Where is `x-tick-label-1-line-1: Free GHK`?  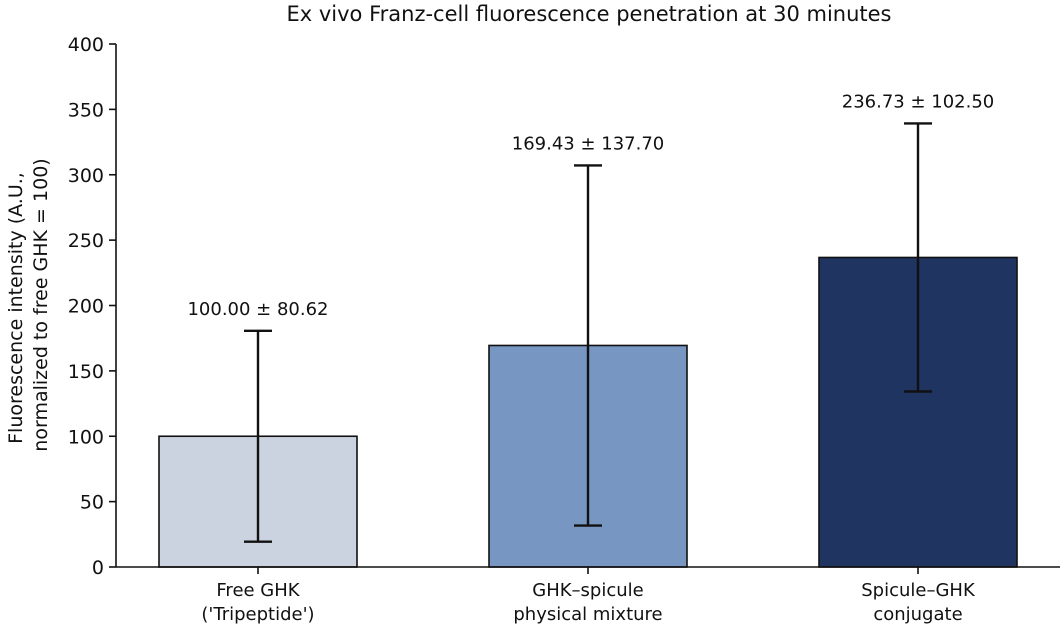 x-tick-label-1-line-1: Free GHK is located at coordinates (258, 590).